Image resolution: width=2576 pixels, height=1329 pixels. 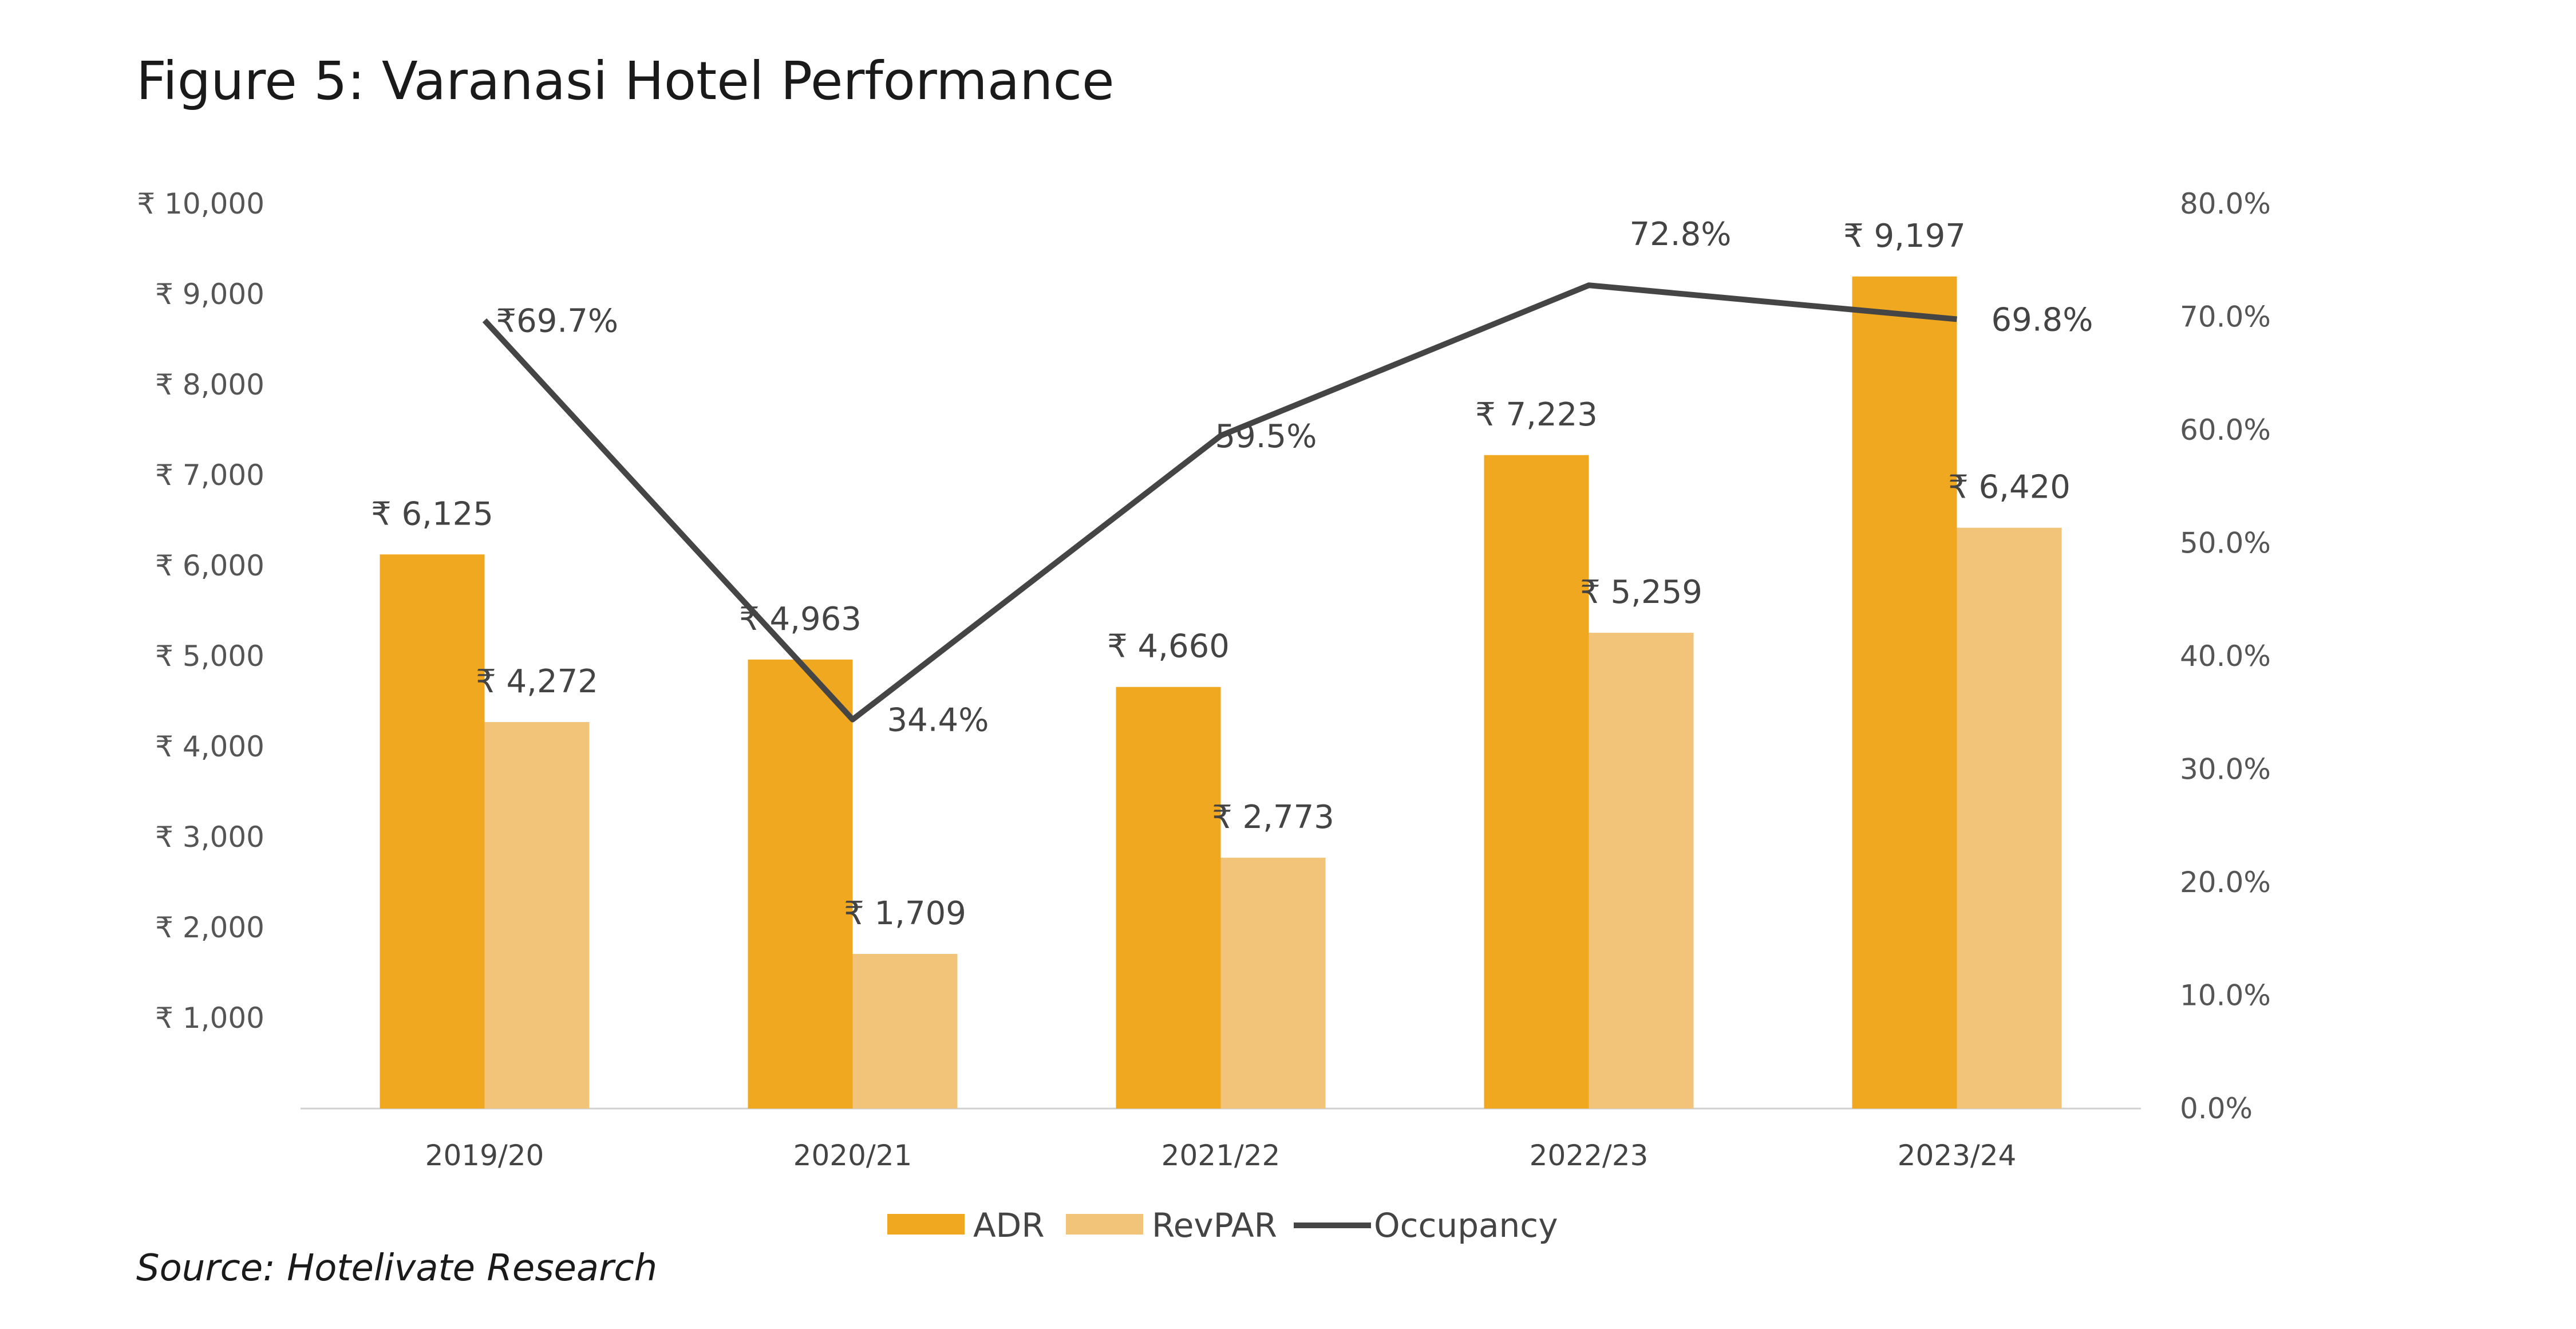 I want to click on left-tick-label: ₹ 9,000, so click(x=209, y=294).